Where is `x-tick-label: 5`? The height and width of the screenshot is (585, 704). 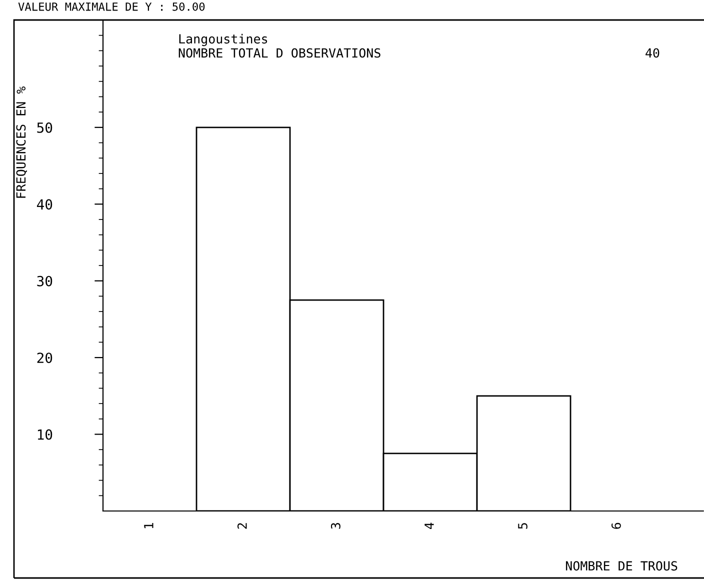 x-tick-label: 5 is located at coordinates (523, 526).